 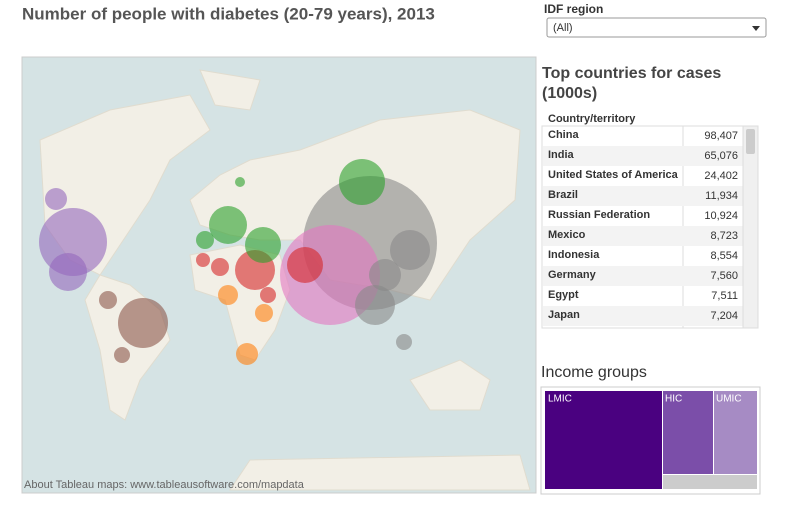 I want to click on case-value: 7,204, so click(x=724, y=316).